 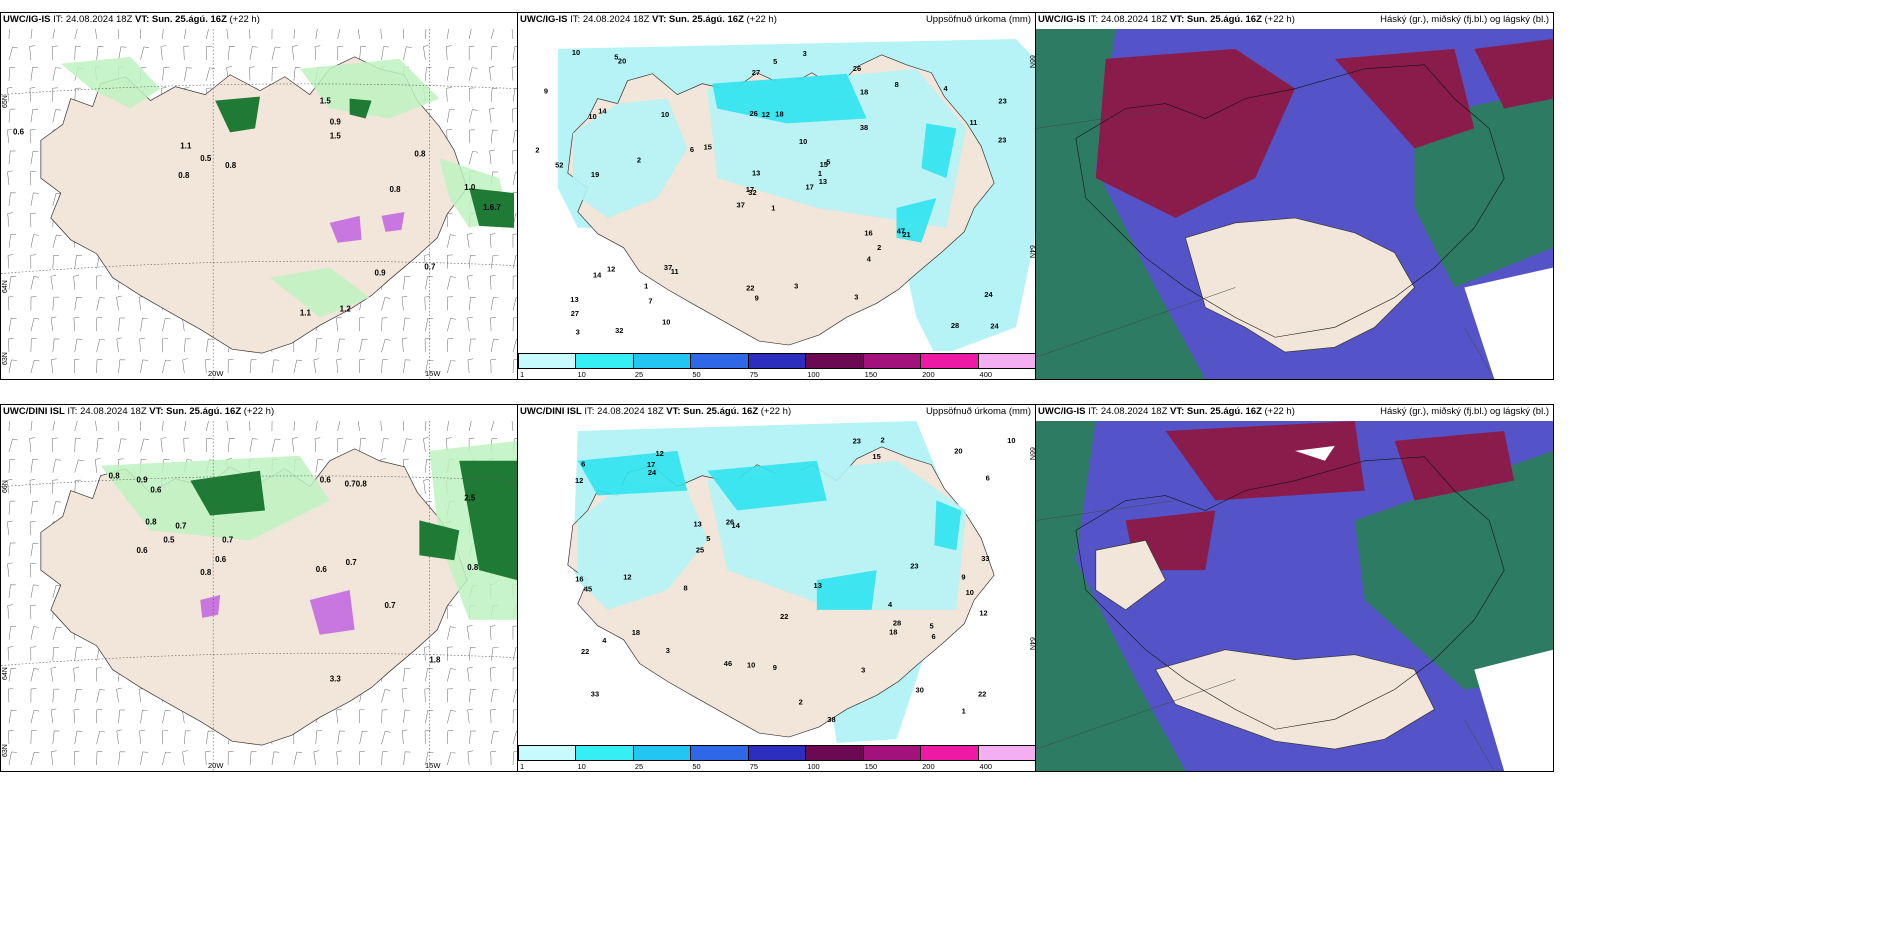 What do you see at coordinates (871, 374) in the screenshot?
I see `colorbar-tick-label: 150` at bounding box center [871, 374].